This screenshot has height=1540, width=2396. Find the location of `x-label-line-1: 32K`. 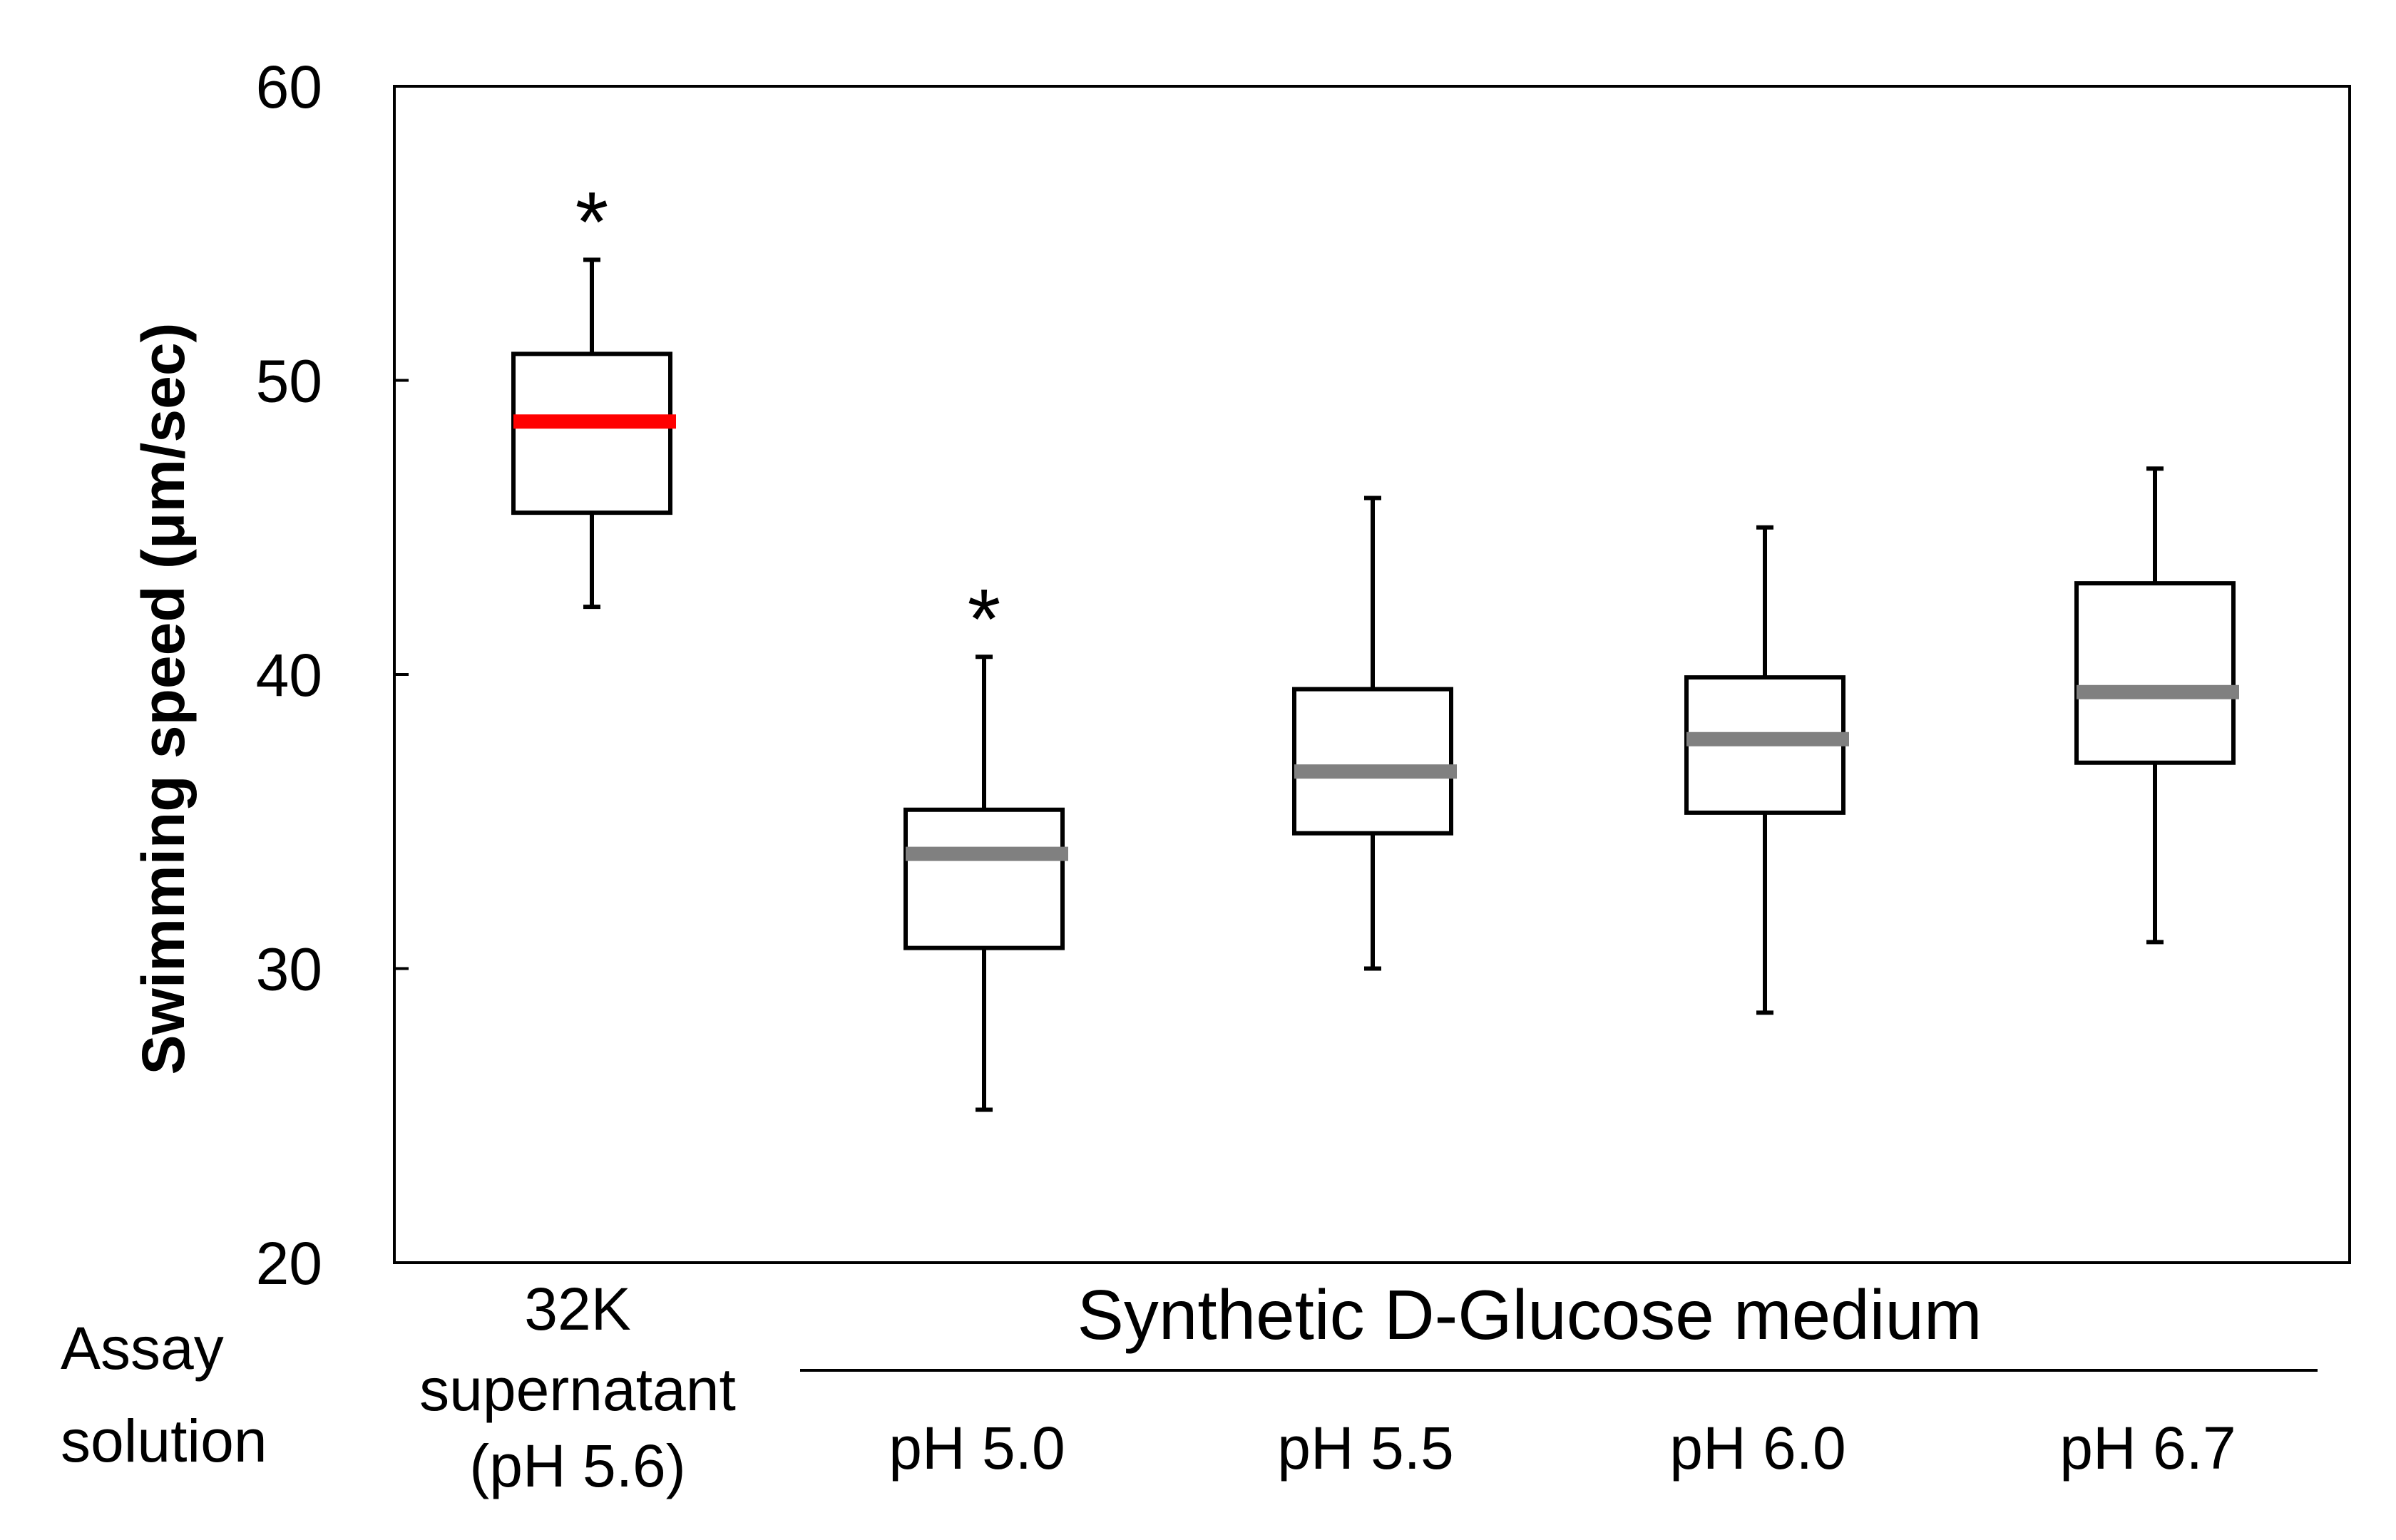

x-label-line-1: 32K is located at coordinates (577, 1309).